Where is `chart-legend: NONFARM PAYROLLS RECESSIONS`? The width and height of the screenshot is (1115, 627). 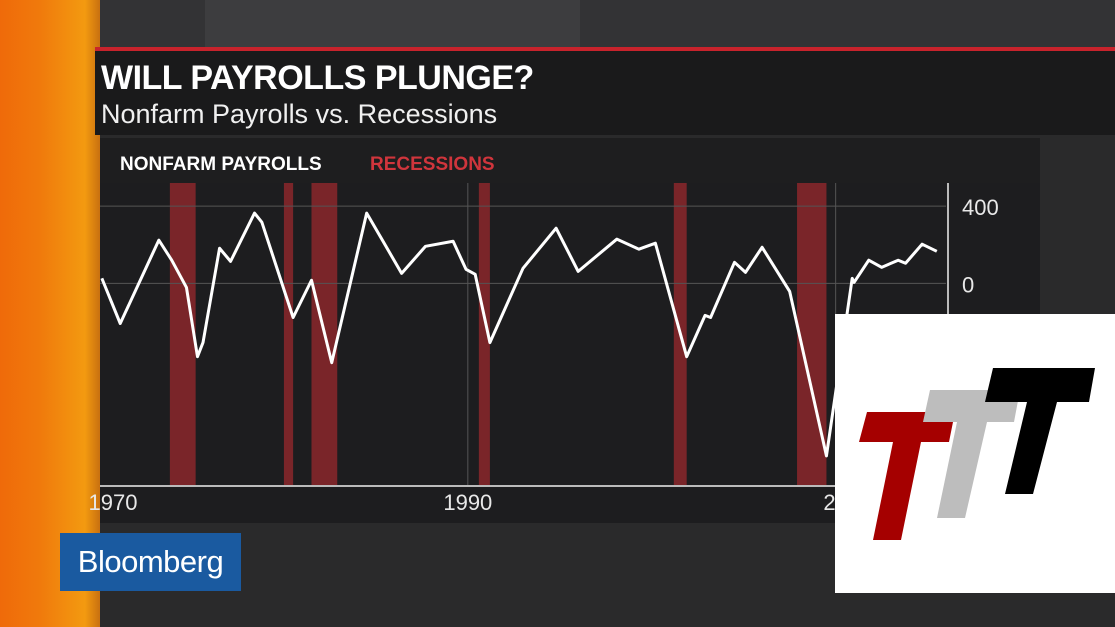 chart-legend: NONFARM PAYROLLS RECESSIONS is located at coordinates (570, 160).